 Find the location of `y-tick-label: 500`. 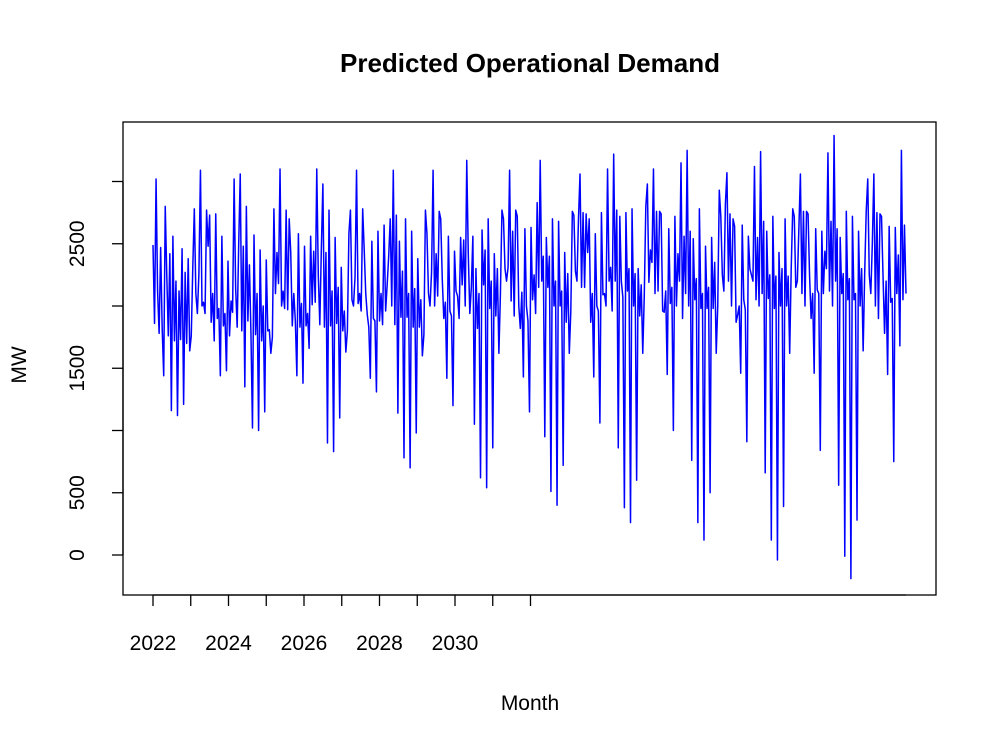

y-tick-label: 500 is located at coordinates (77, 492).